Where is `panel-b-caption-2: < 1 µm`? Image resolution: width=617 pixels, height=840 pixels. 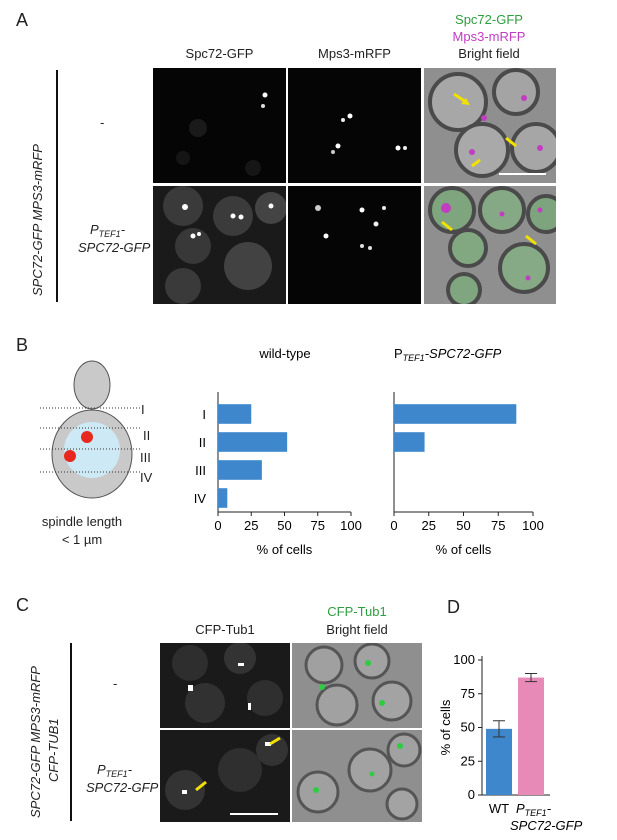 panel-b-caption-2: < 1 µm is located at coordinates (82, 539).